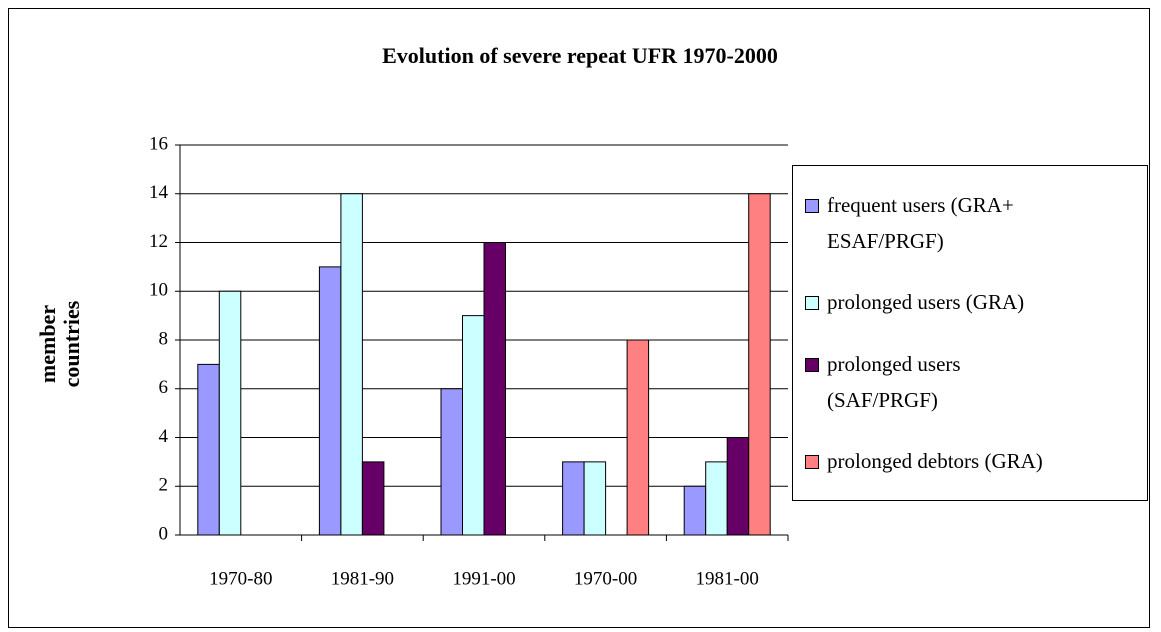 This screenshot has width=1161, height=632. Describe the element at coordinates (580, 55) in the screenshot. I see `chart-title: Evolution of severe repeat UFR 1970-2000` at that location.